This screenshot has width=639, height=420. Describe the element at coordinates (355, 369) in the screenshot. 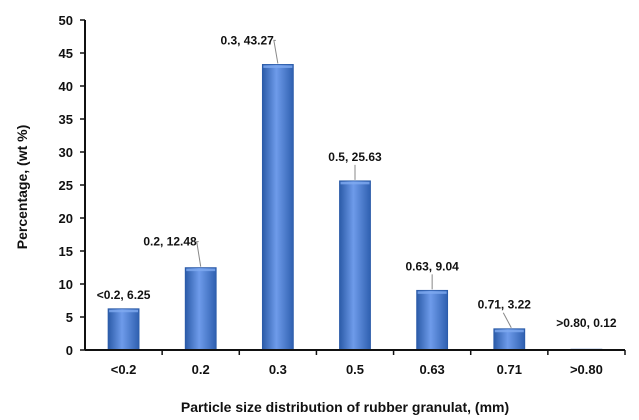

I see `x-tick-label: 0.5` at that location.